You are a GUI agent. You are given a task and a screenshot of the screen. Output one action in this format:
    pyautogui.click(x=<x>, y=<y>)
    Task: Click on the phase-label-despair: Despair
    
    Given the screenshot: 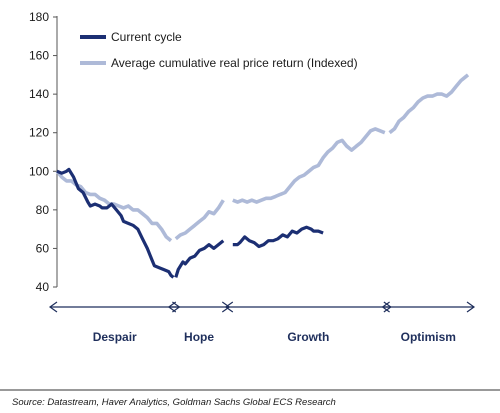 What is the action you would take?
    pyautogui.click(x=115, y=337)
    